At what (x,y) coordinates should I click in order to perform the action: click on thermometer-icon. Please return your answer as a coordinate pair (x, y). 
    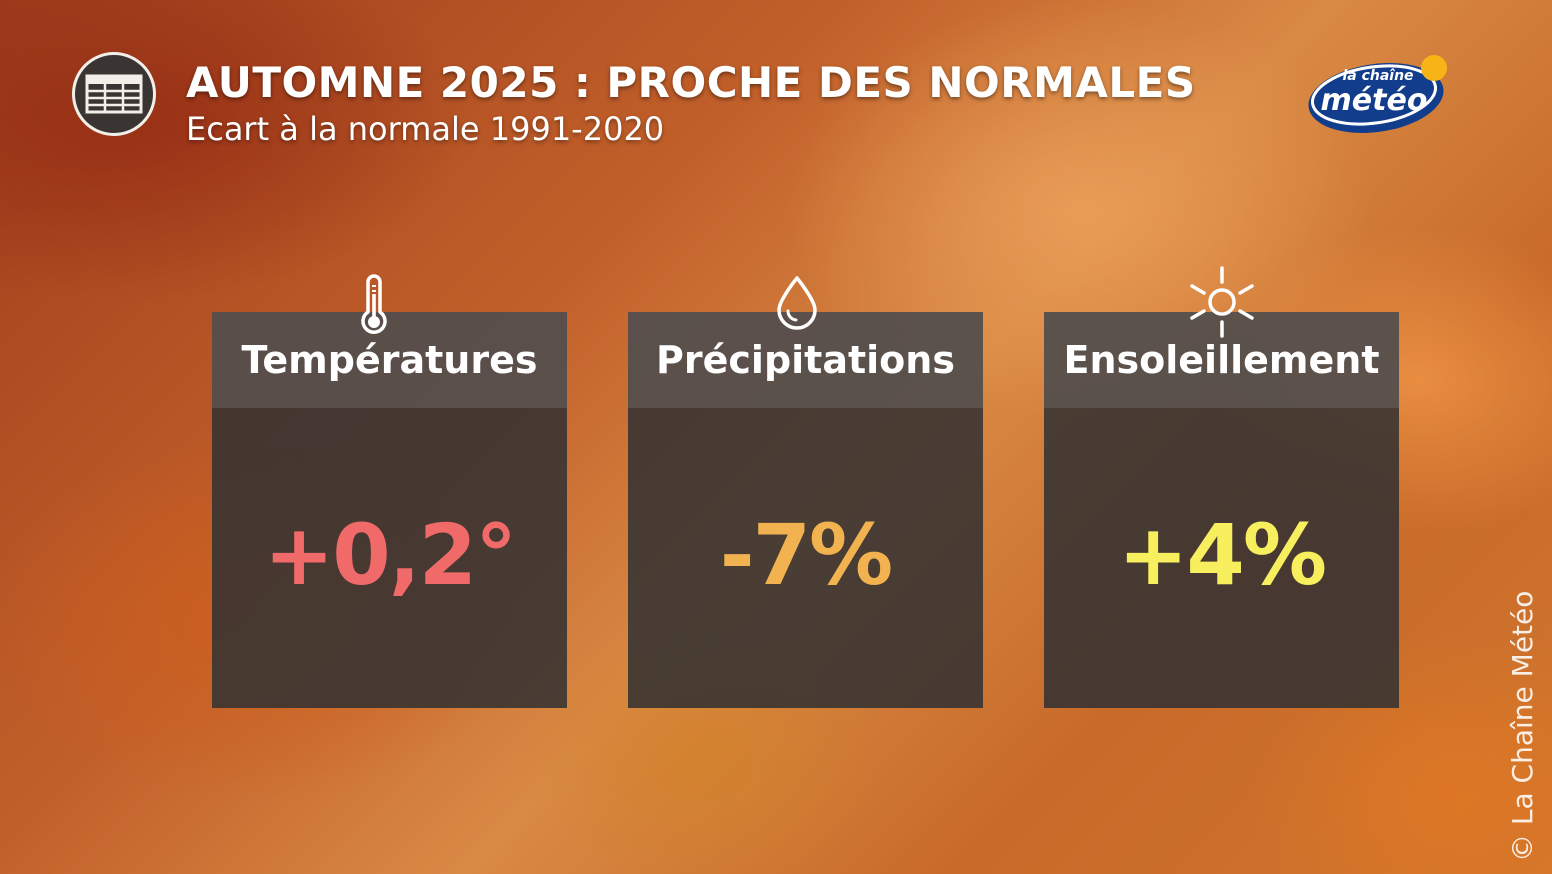
    Looking at the image, I should click on (374, 304).